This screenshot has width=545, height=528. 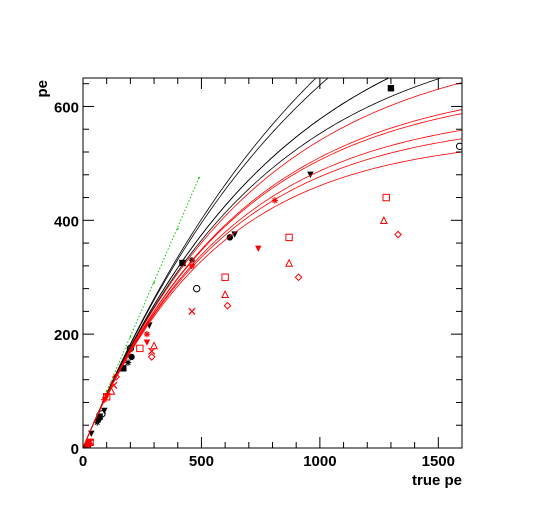 I want to click on x-tick-label: 1500, so click(x=438, y=461).